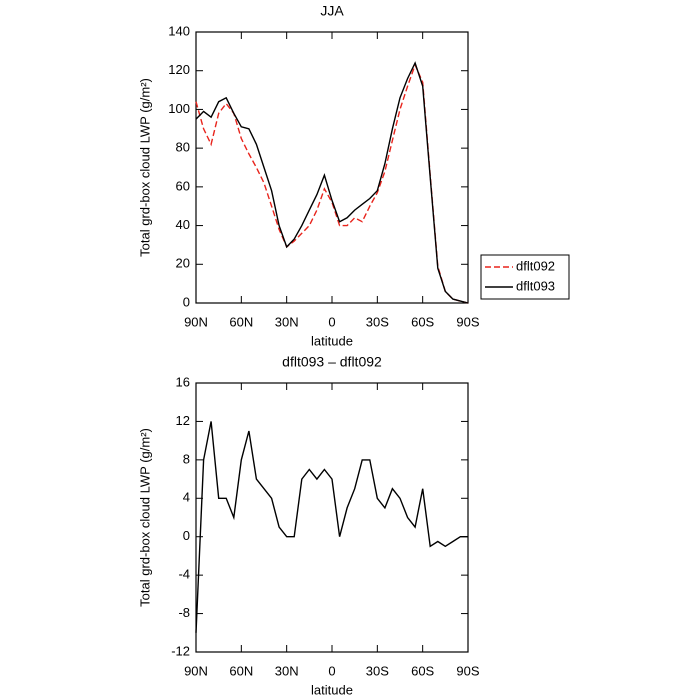 This screenshot has height=700, width=700. I want to click on legend-label: dflt093, so click(535, 285).